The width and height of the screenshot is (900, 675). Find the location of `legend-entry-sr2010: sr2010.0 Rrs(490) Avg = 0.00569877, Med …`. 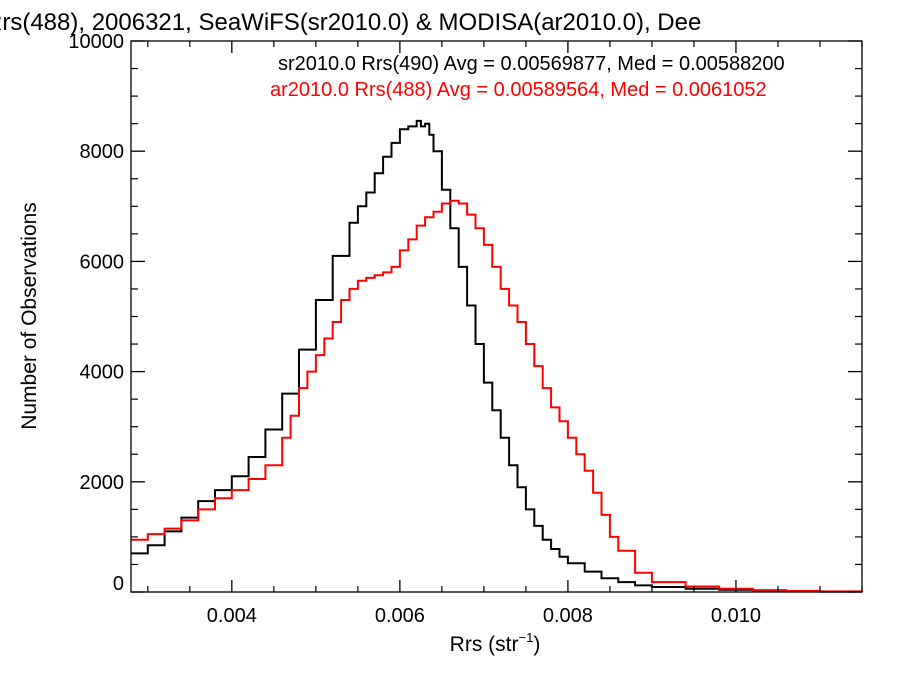

legend-entry-sr2010: sr2010.0 Rrs(490) Avg = 0.00569877, Med … is located at coordinates (531, 64).